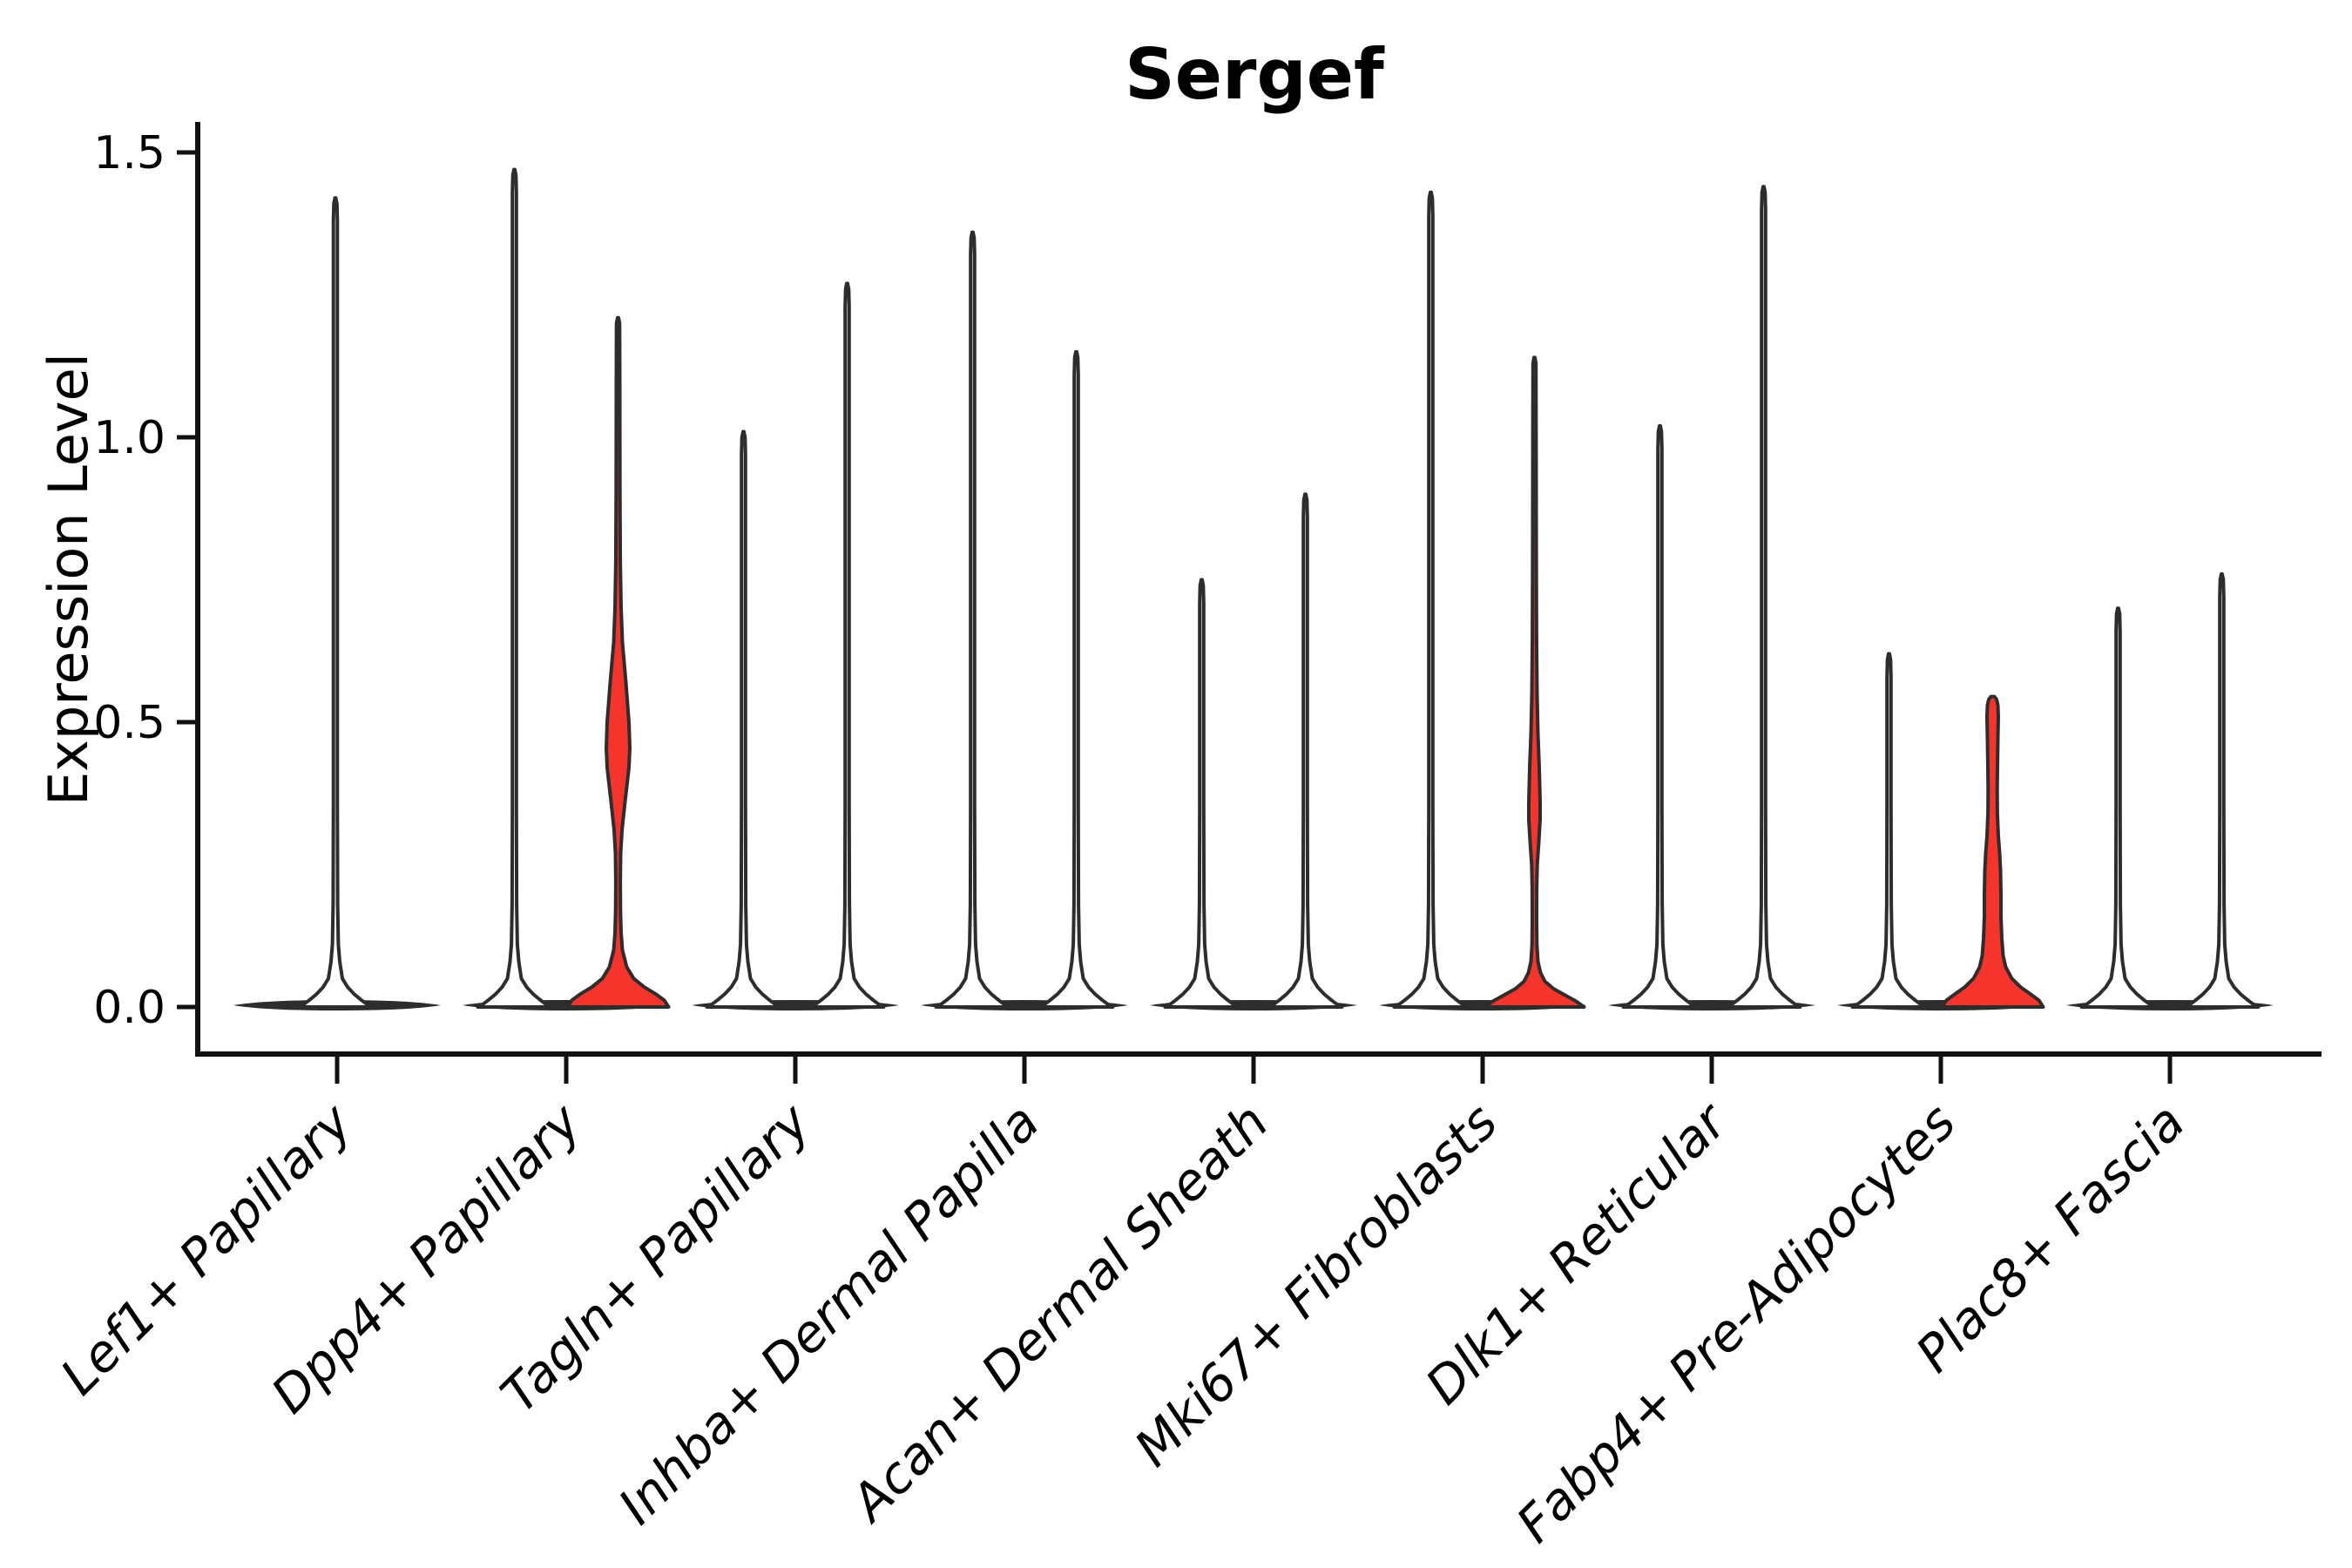  What do you see at coordinates (1255, 74) in the screenshot?
I see `chart-title: Sergef` at bounding box center [1255, 74].